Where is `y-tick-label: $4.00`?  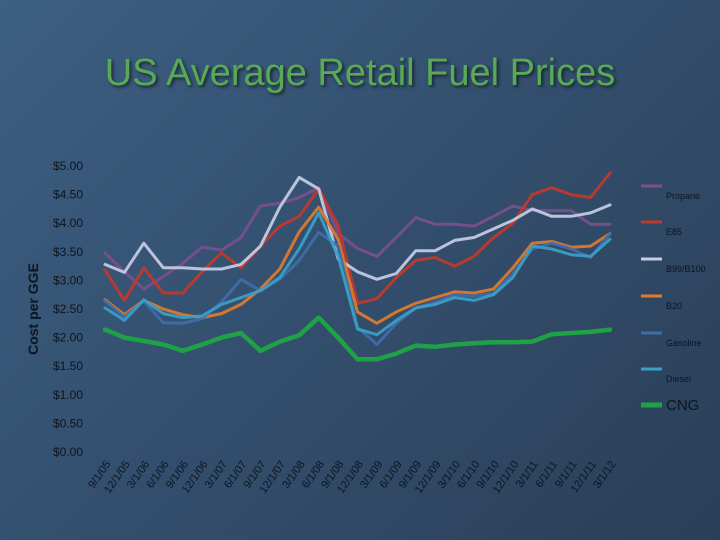
y-tick-label: $4.00 is located at coordinates (68, 223).